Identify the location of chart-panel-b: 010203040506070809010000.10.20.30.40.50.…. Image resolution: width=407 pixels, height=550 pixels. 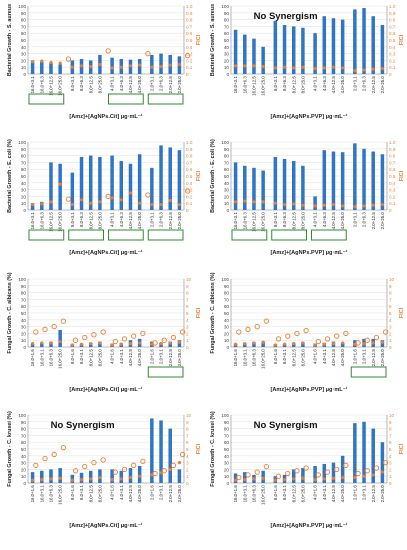
(307, 62).